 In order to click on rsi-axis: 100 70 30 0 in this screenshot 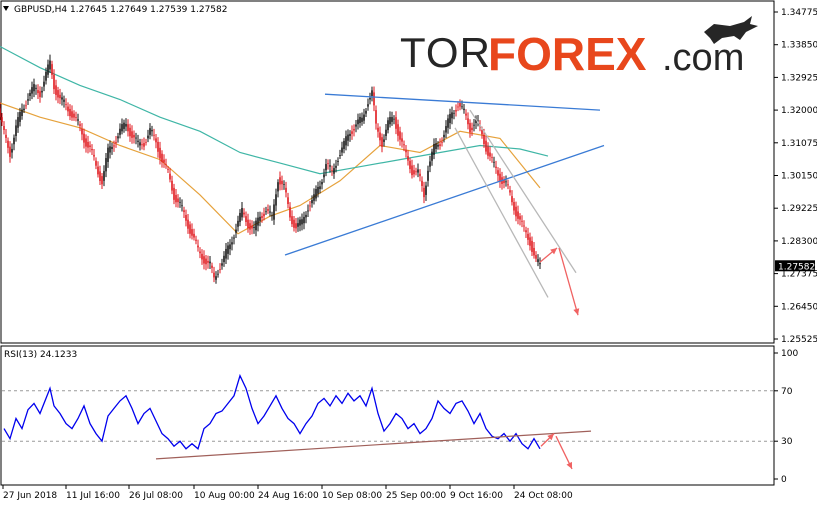, I will do `click(786, 417)`.